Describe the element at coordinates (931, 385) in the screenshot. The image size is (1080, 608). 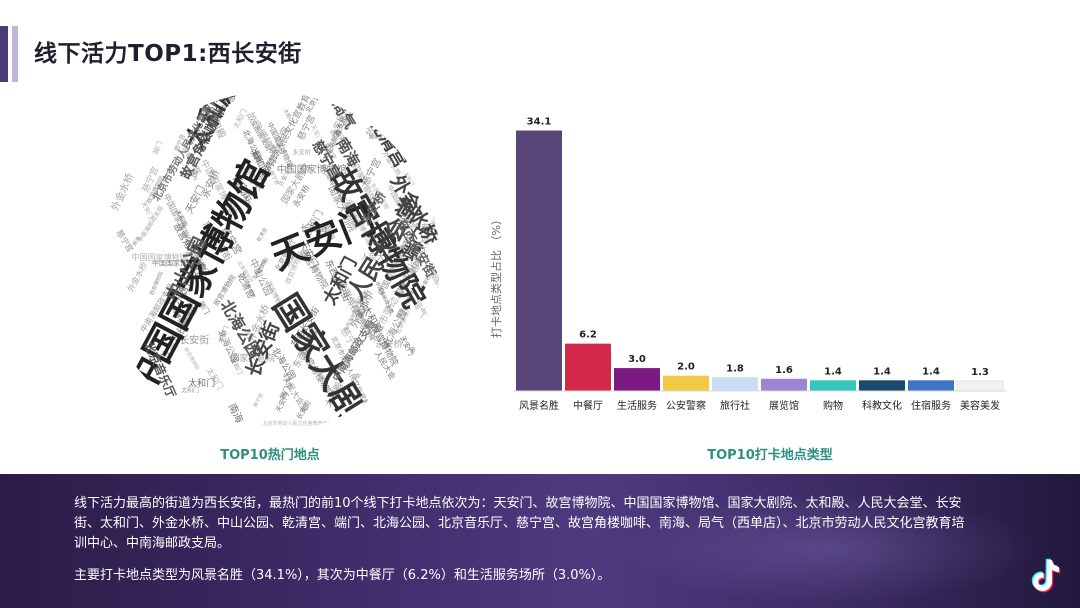
I see `bar-住宿服务` at that location.